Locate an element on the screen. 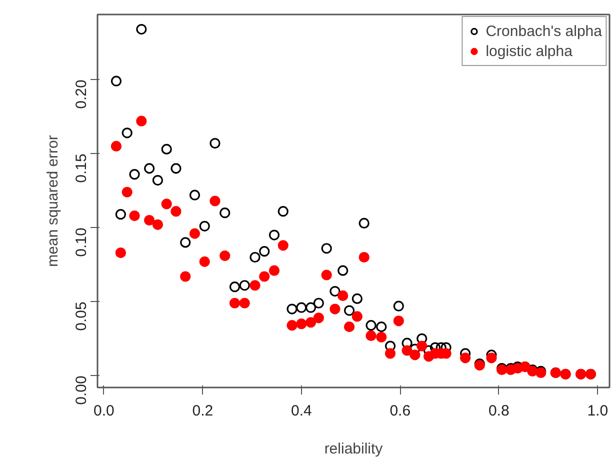  legend-label: Cronbach's alpha is located at coordinates (544, 31).